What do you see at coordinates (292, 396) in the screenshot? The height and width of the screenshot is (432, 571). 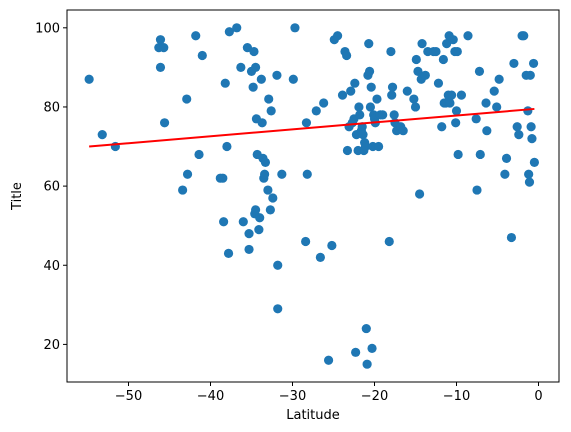 I see `x-tick-label: −30` at bounding box center [292, 396].